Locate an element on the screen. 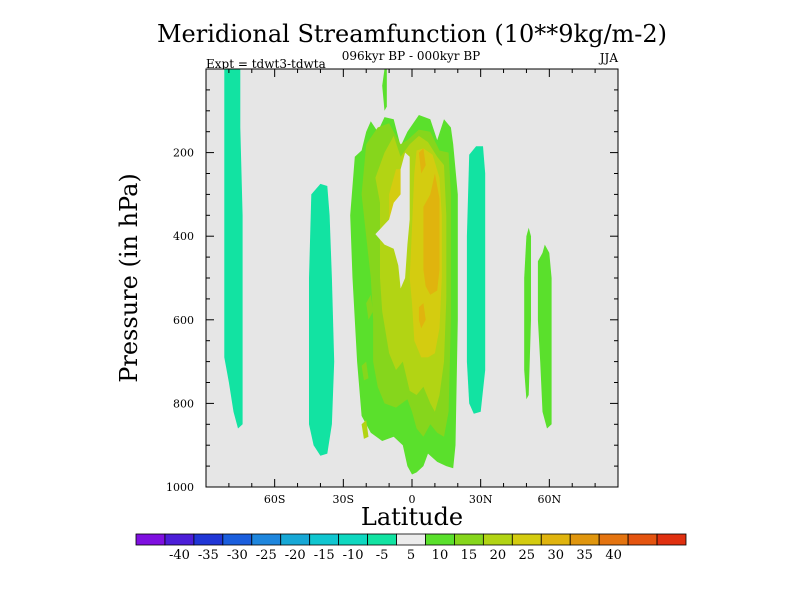 Image resolution: width=800 pixels, height=600 pixels. y-tick-label: 1000 is located at coordinates (180, 487).